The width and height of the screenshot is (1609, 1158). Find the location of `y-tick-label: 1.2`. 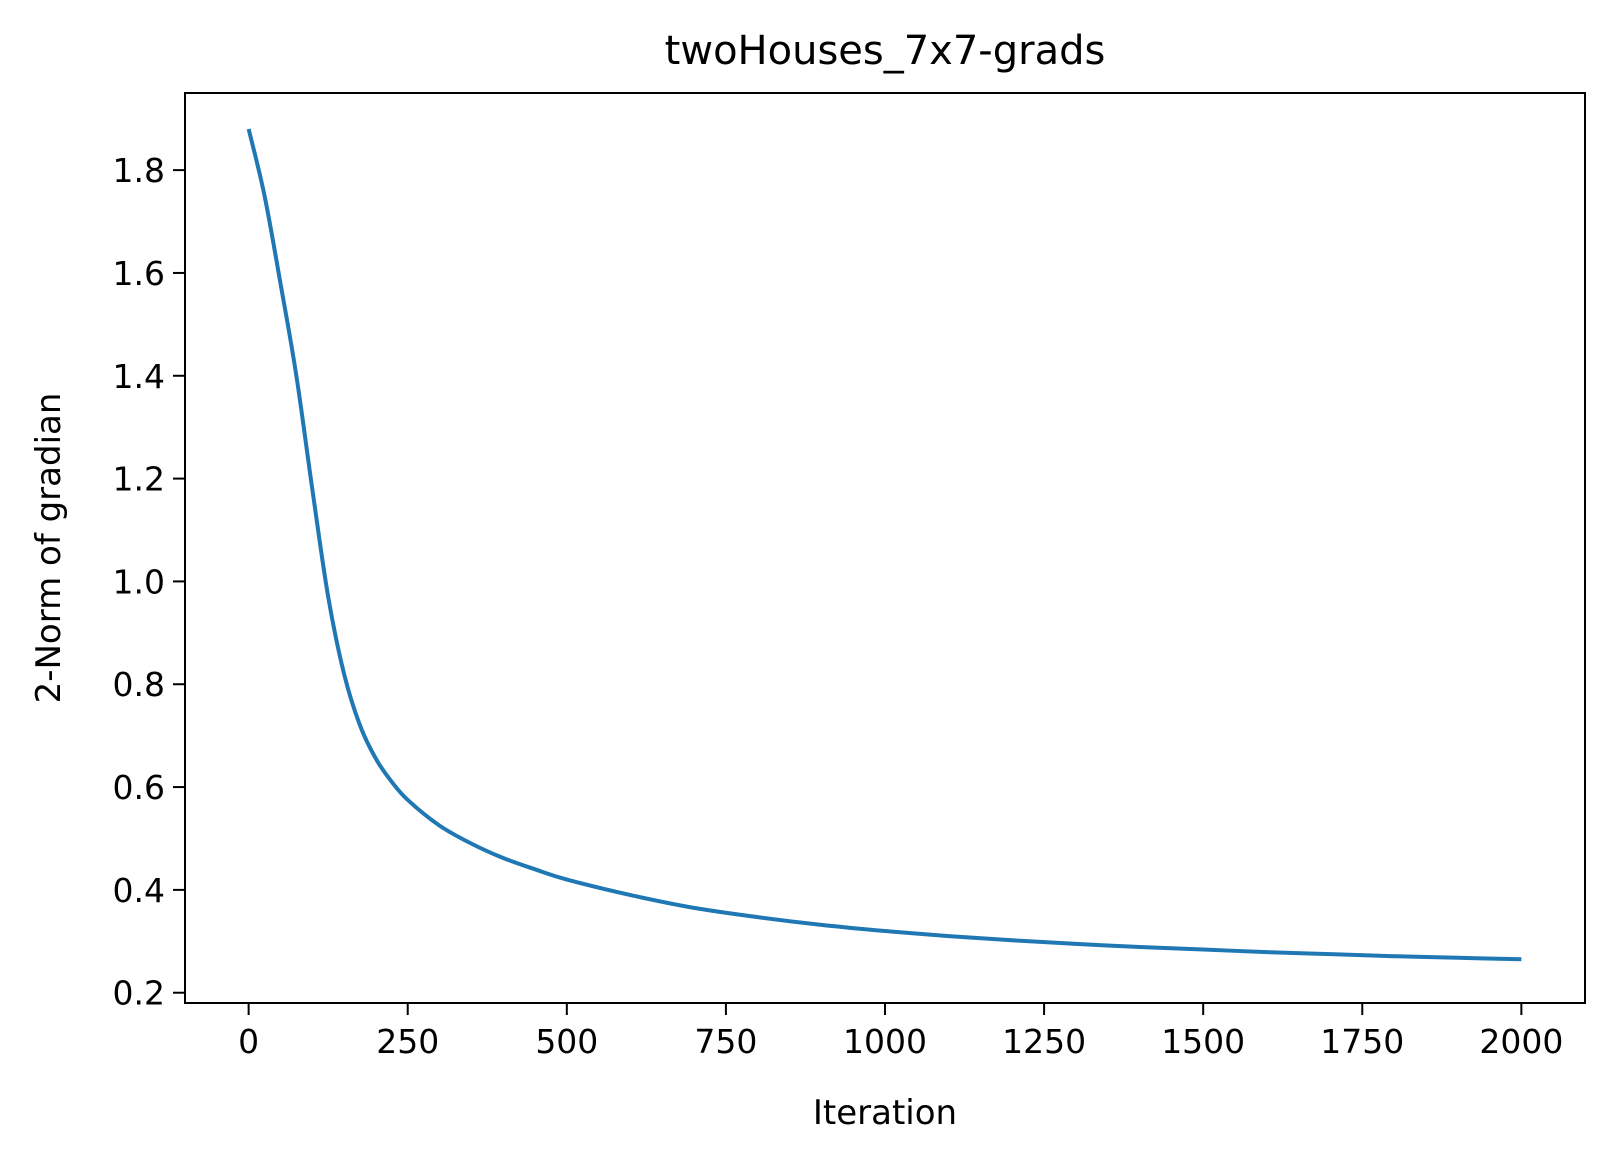

y-tick-label: 1.2 is located at coordinates (139, 479).